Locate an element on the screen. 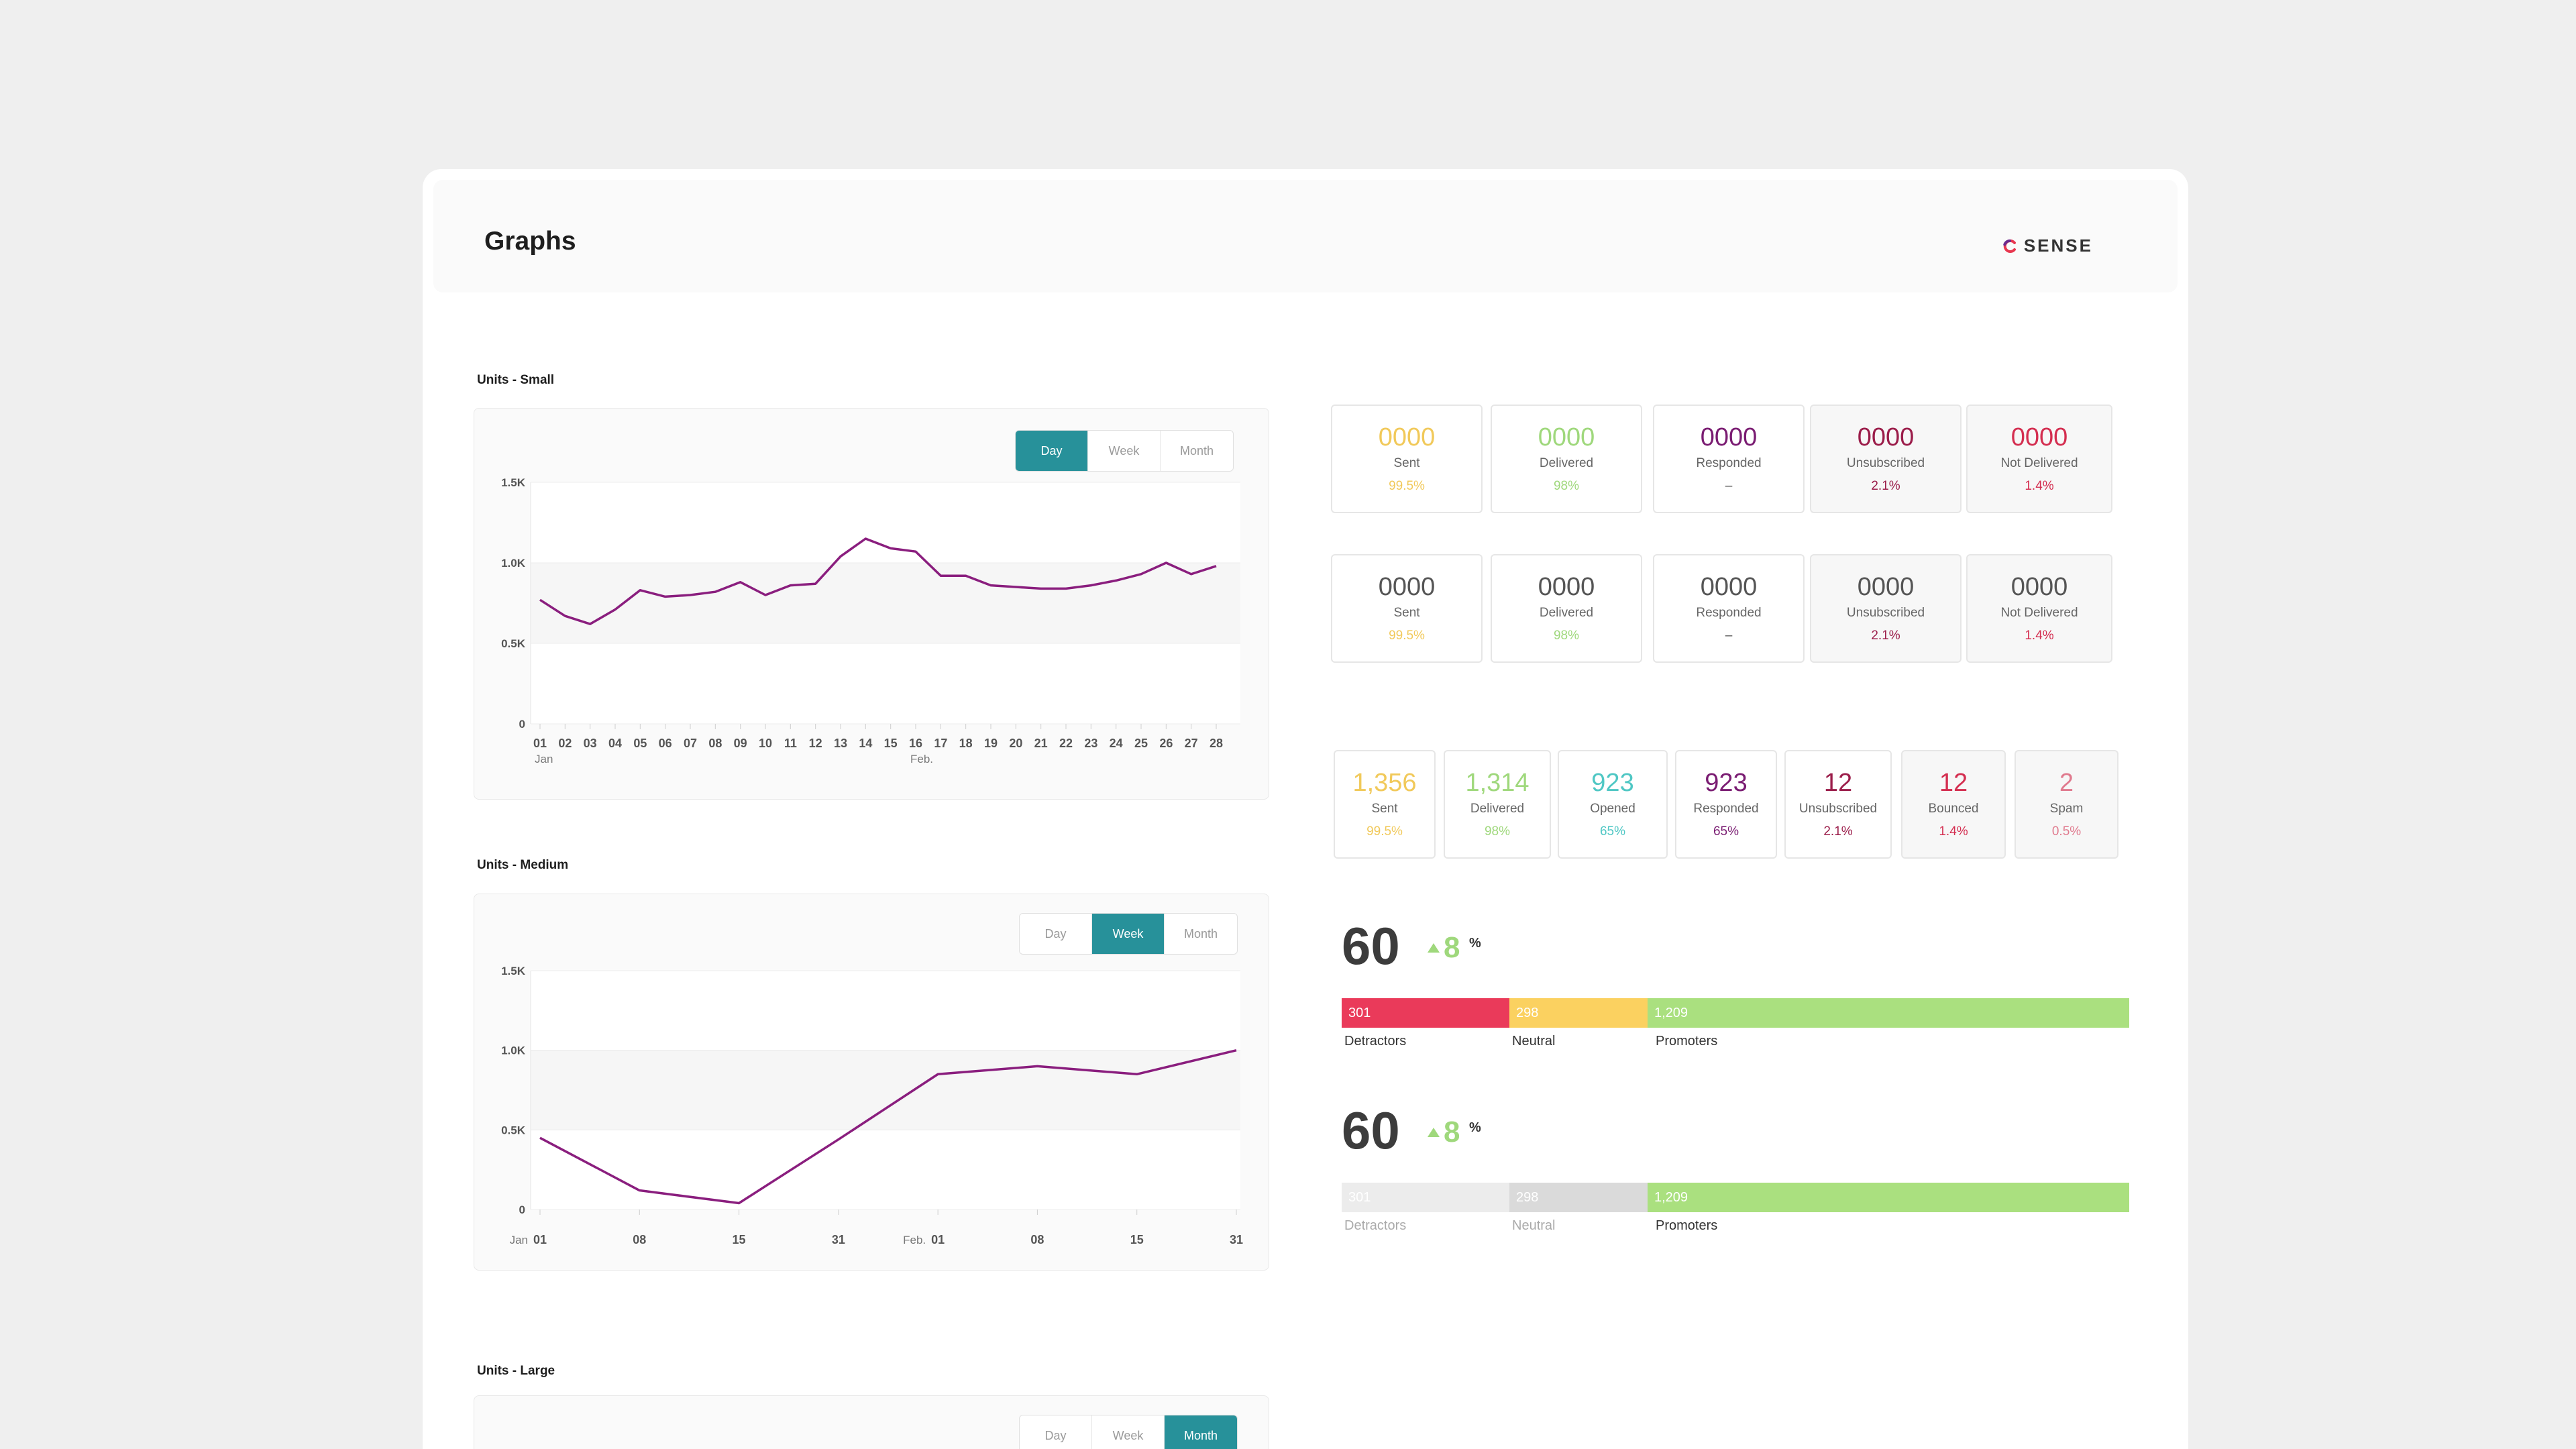 The width and height of the screenshot is (2576, 1449). page-header: Graphs SENSE is located at coordinates (1305, 236).